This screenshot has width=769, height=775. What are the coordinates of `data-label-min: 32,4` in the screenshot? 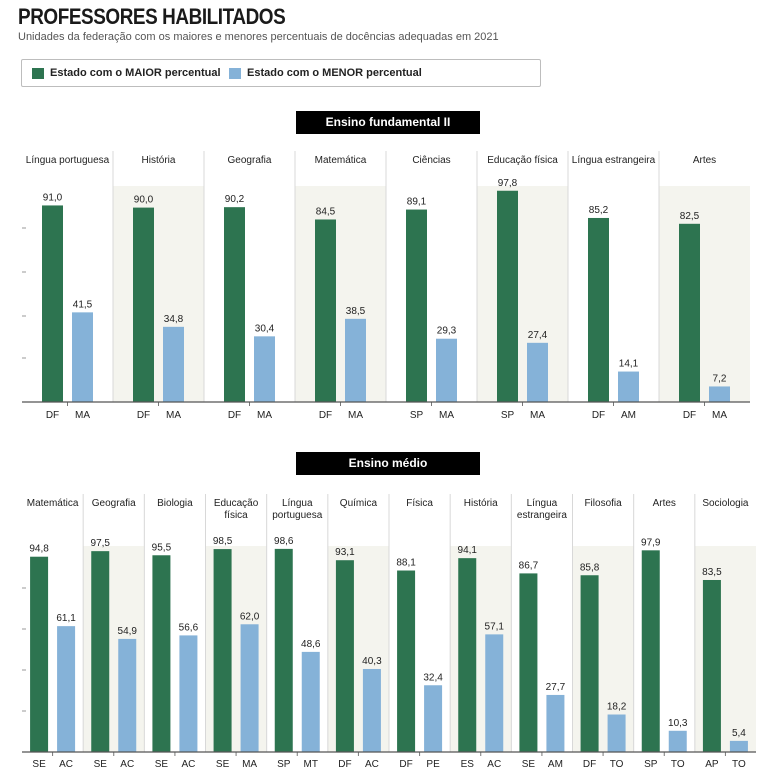 It's located at (433, 677).